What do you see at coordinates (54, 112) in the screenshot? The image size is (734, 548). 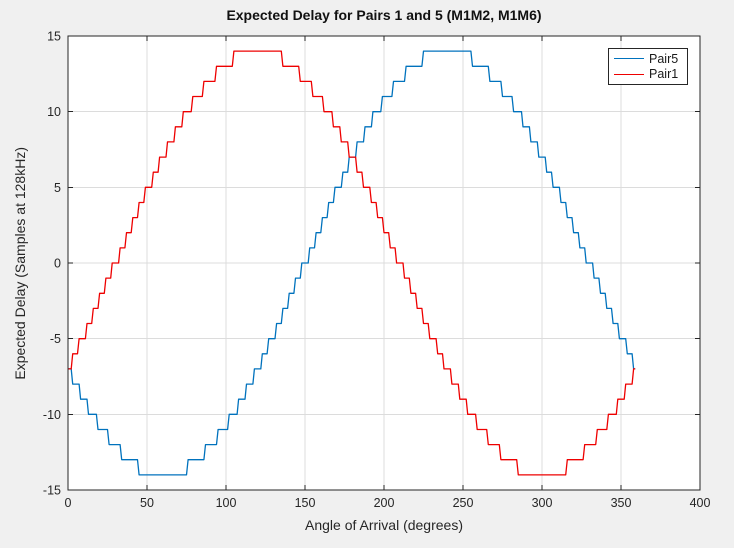 I see `y-tick-label: 10` at bounding box center [54, 112].